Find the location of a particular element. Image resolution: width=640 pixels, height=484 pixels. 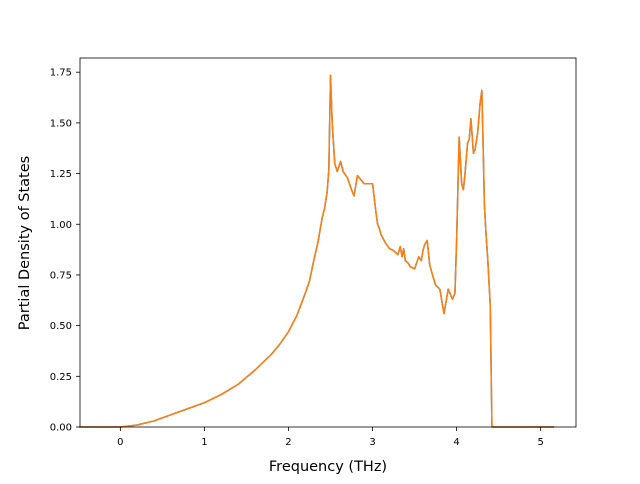

y-tick-label-7: 1.75 is located at coordinates (61, 73).